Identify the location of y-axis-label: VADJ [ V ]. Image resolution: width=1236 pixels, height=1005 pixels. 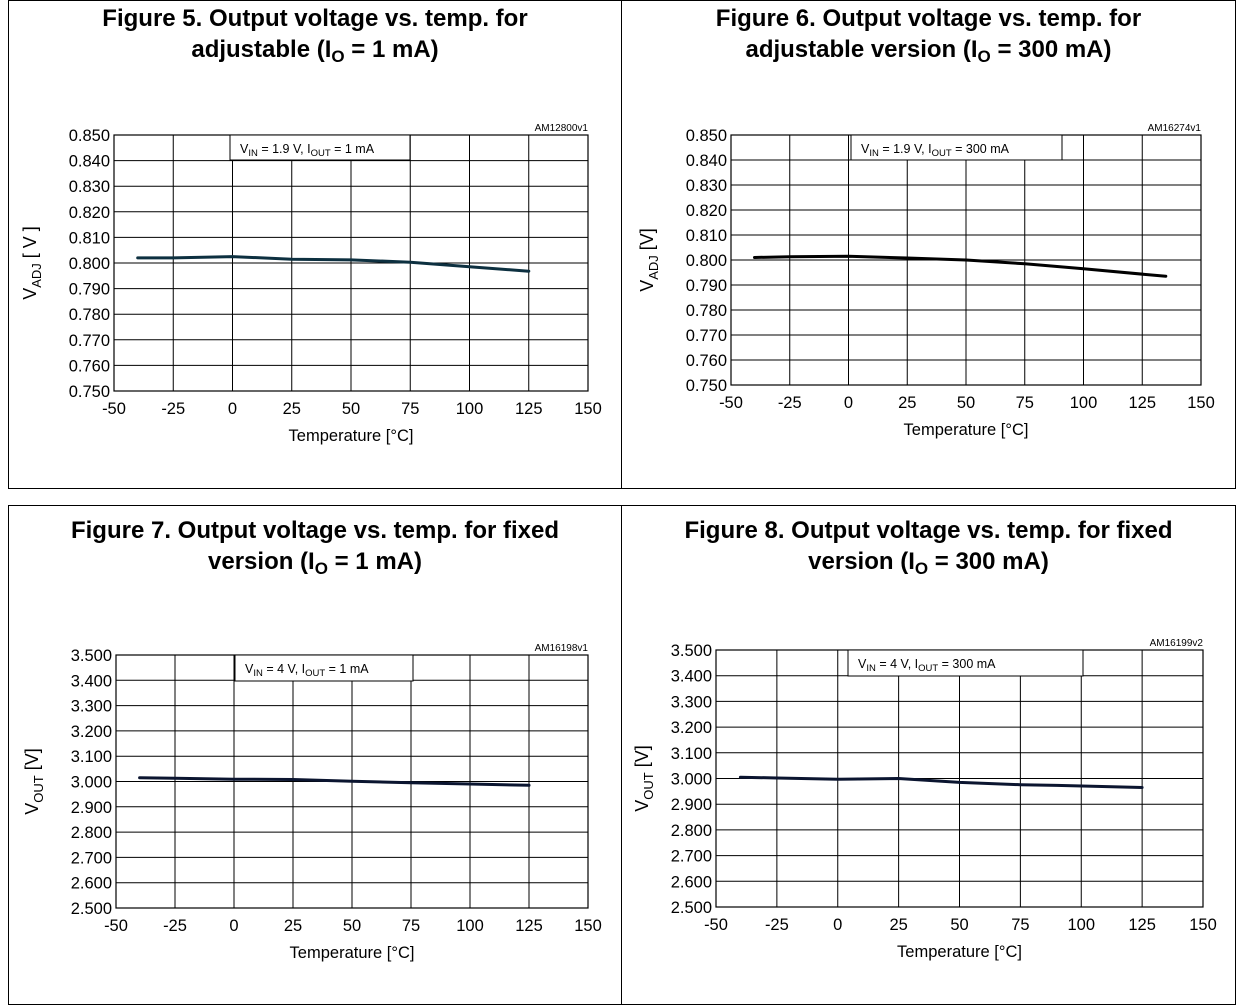
(32, 263).